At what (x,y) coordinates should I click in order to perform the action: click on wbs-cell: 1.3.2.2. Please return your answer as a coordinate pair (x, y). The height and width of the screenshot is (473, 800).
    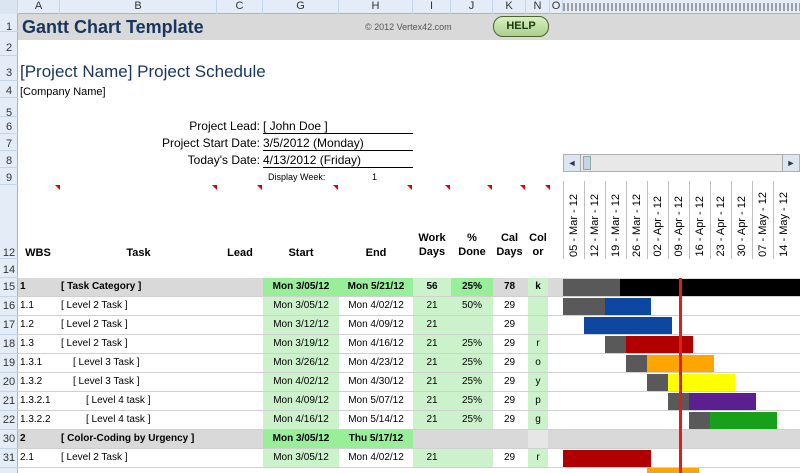
    Looking at the image, I should click on (35, 419).